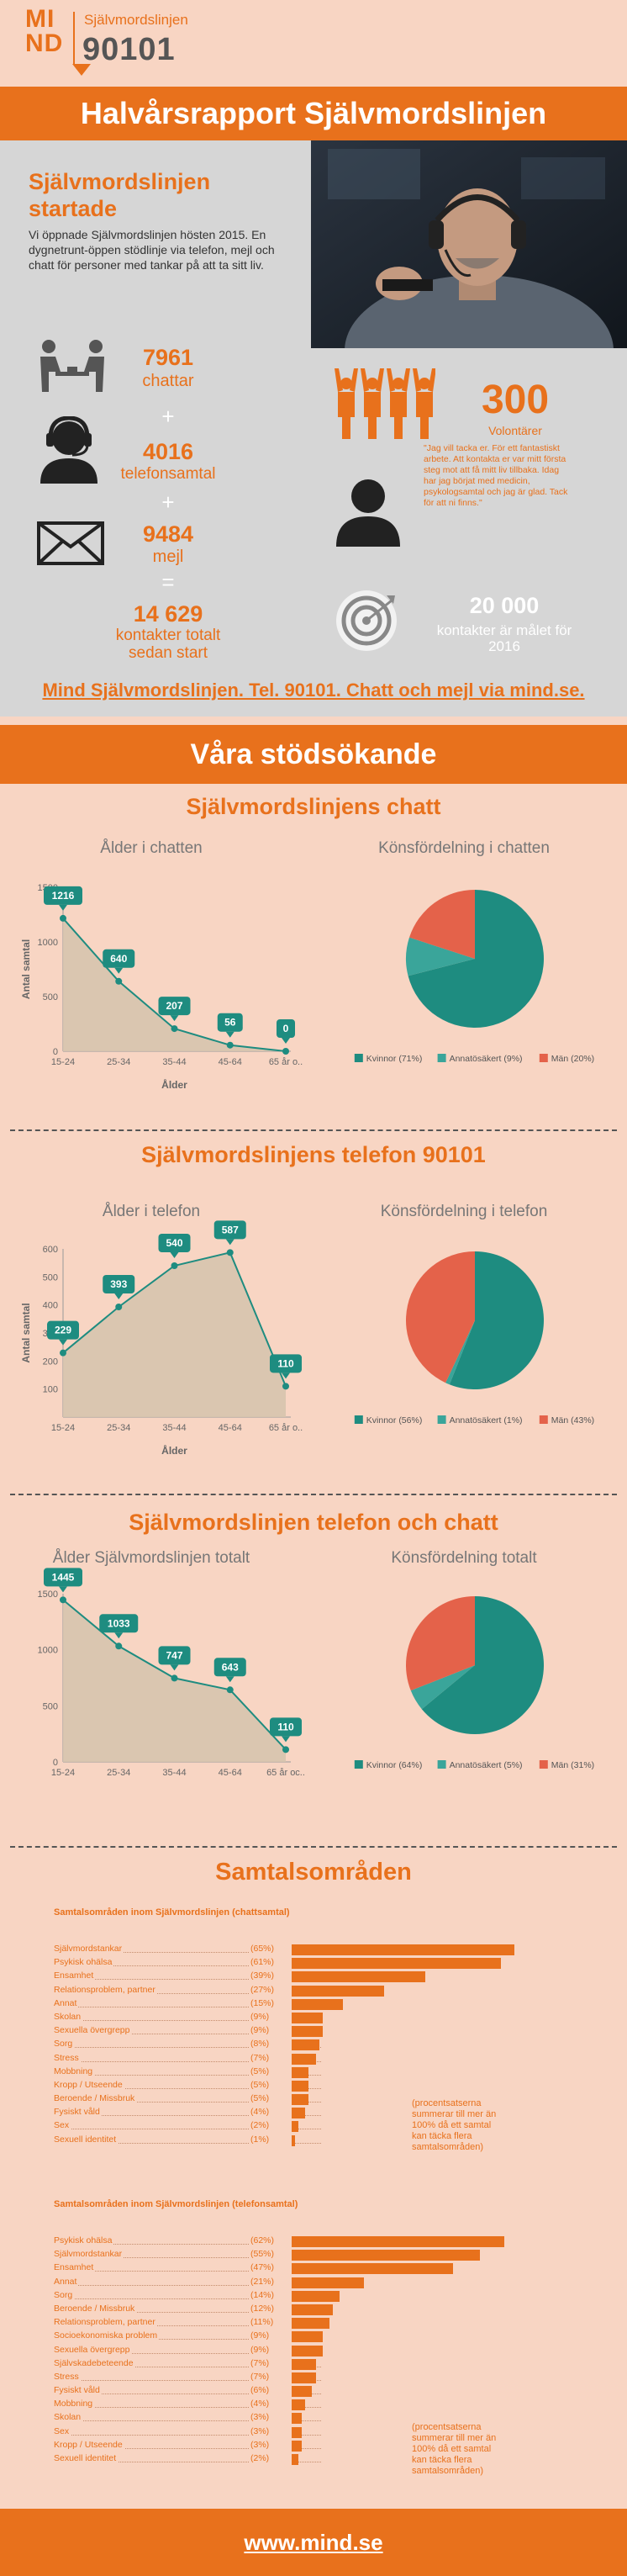  I want to click on area-name: Annat, so click(66, 2281).